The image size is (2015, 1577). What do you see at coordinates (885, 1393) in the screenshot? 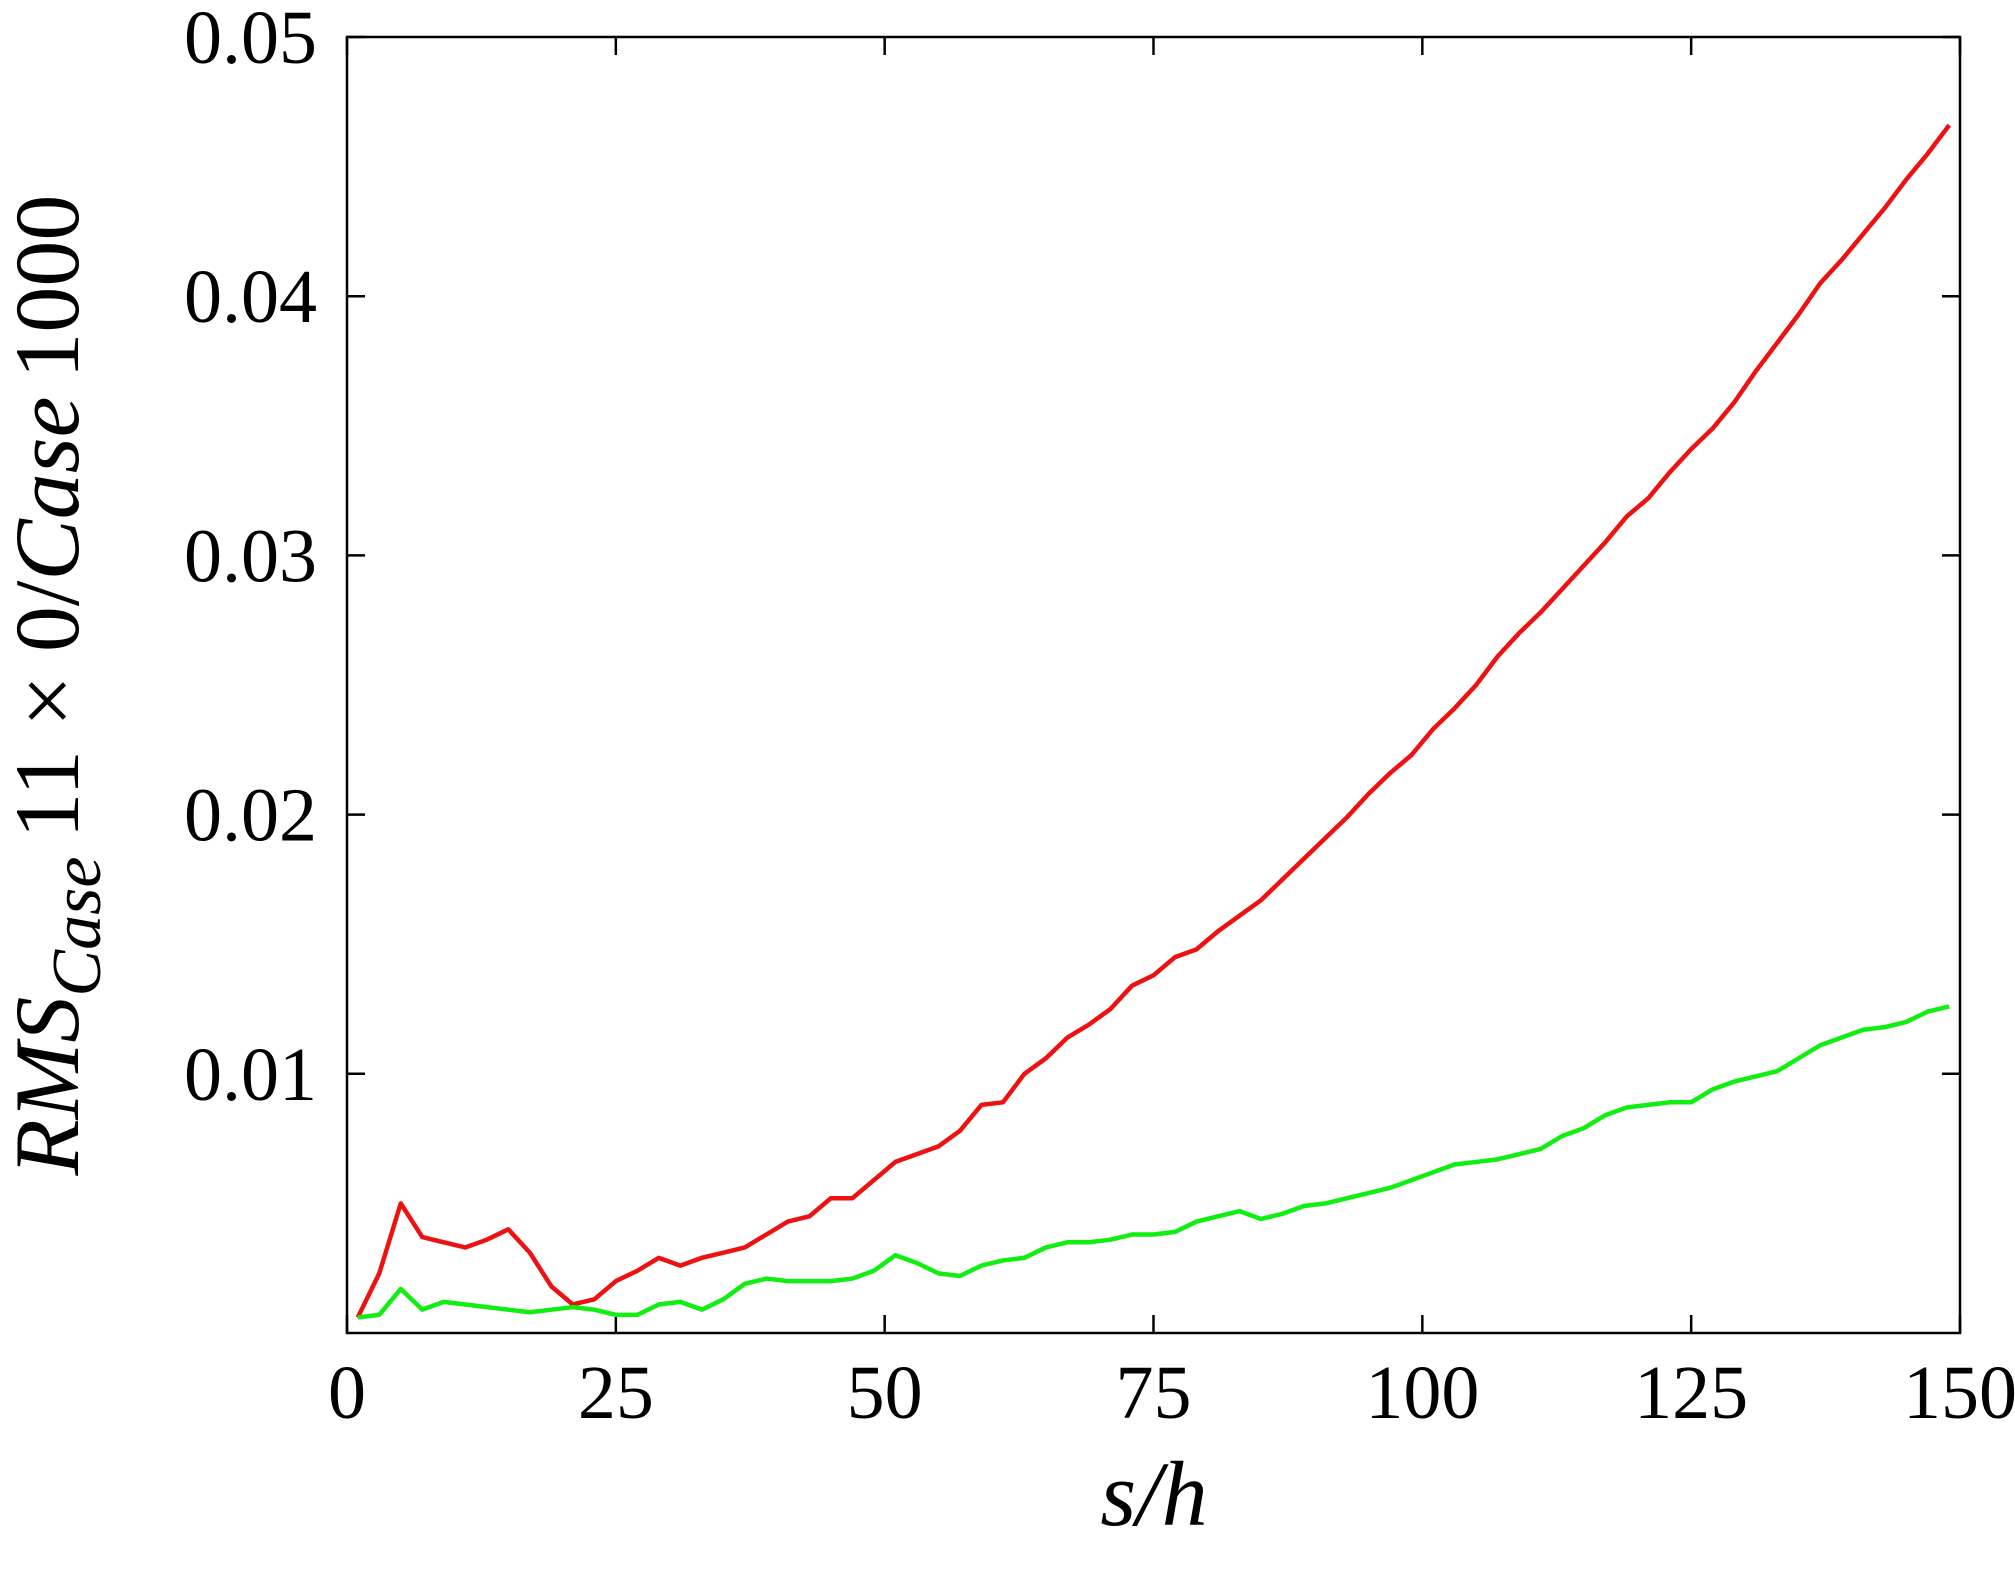
I see `x-tick-label: 50` at bounding box center [885, 1393].